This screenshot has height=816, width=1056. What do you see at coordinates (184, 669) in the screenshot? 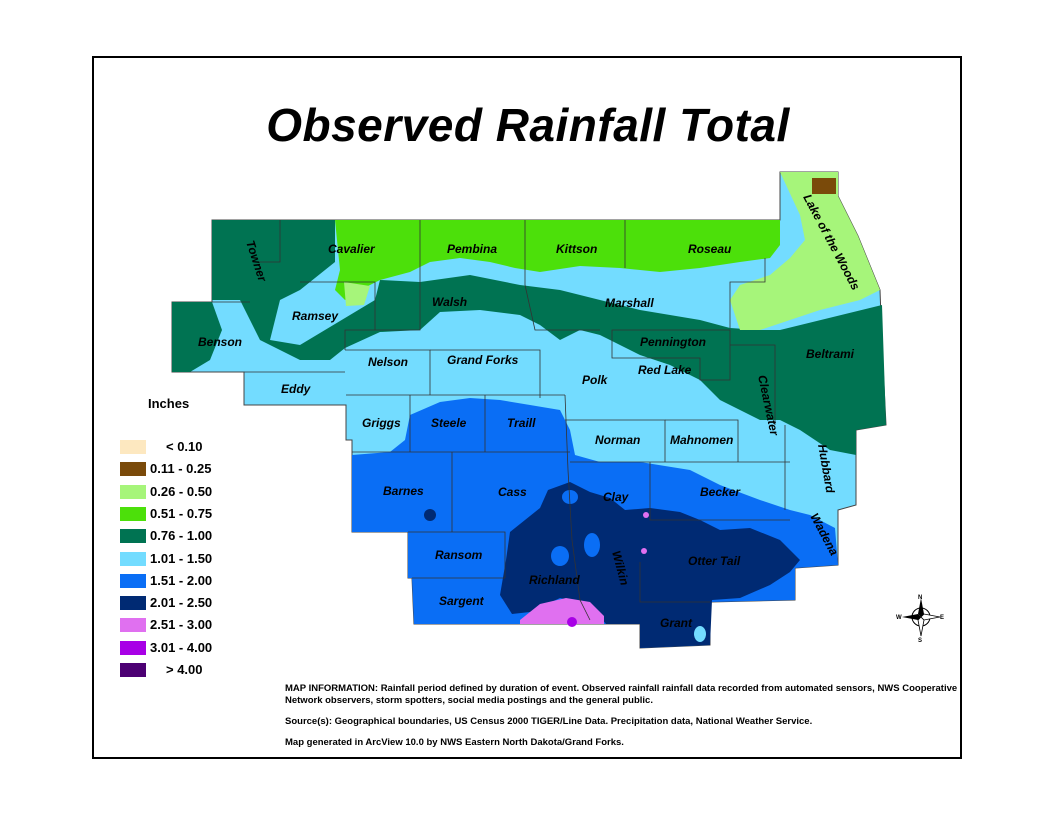
I see `legend-label: > 4.00` at bounding box center [184, 669].